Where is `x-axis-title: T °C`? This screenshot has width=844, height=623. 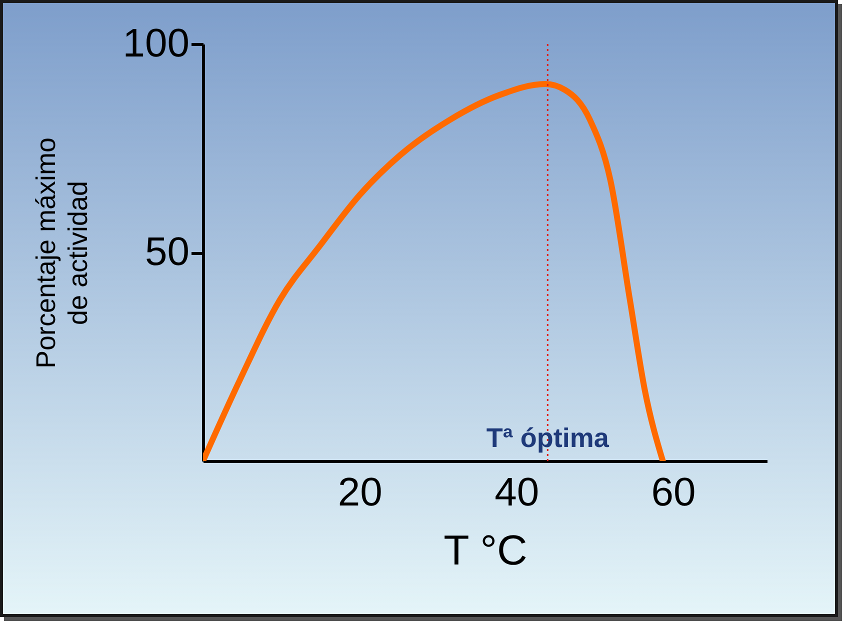 x-axis-title: T °C is located at coordinates (486, 550).